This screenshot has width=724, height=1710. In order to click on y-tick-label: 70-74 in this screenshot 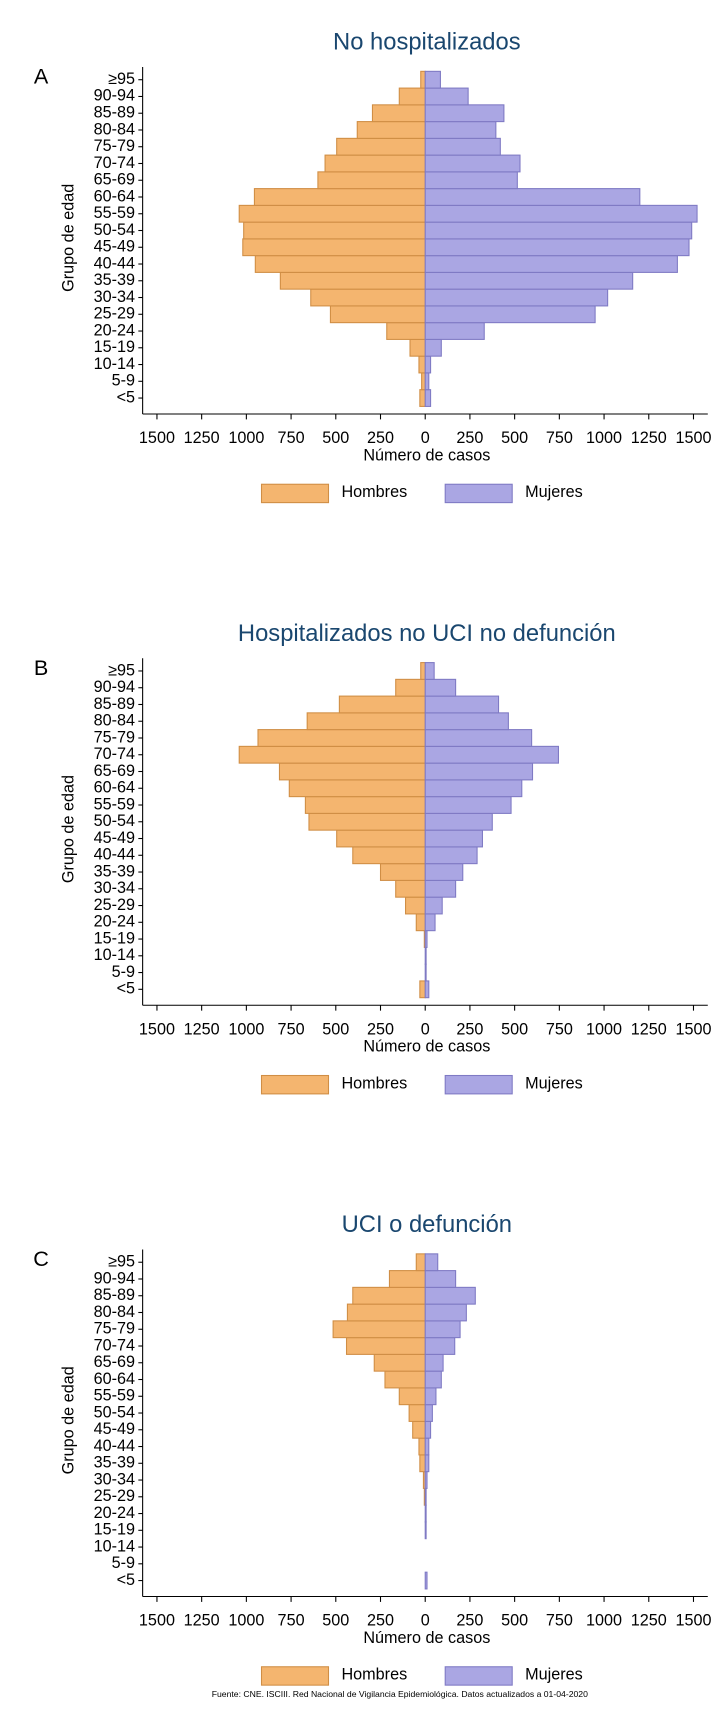, I will do `click(114, 163)`.